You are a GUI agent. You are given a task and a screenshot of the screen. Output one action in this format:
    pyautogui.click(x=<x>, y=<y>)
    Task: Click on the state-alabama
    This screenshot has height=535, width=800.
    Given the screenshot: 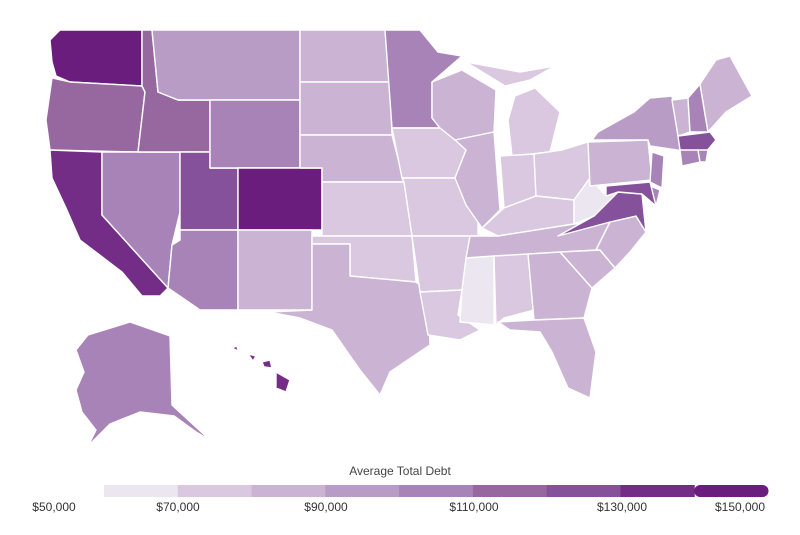 What is the action you would take?
    pyautogui.click(x=514, y=289)
    